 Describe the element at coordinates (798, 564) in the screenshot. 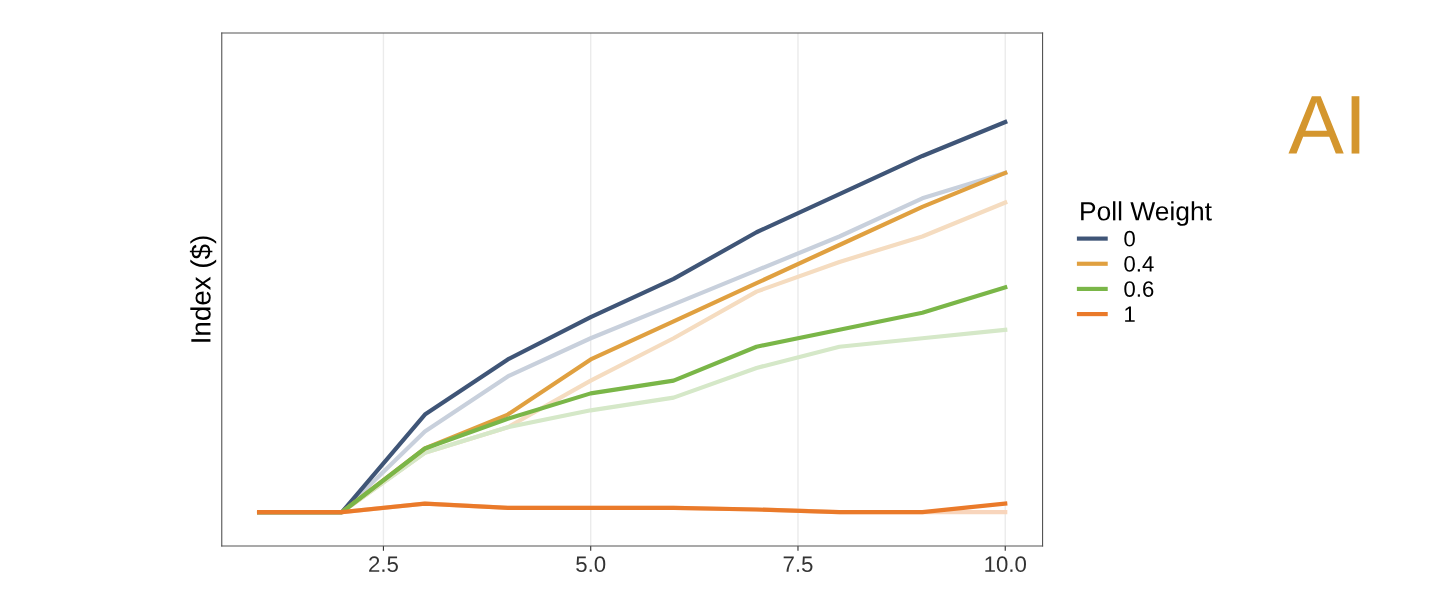

I see `x-tick-label: 7.5` at that location.